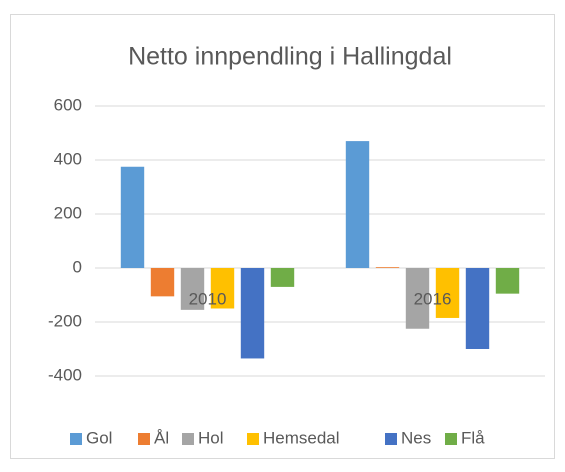 This screenshot has width=565, height=472. Describe the element at coordinates (68, 212) in the screenshot. I see `y-tick-label: 200` at that location.